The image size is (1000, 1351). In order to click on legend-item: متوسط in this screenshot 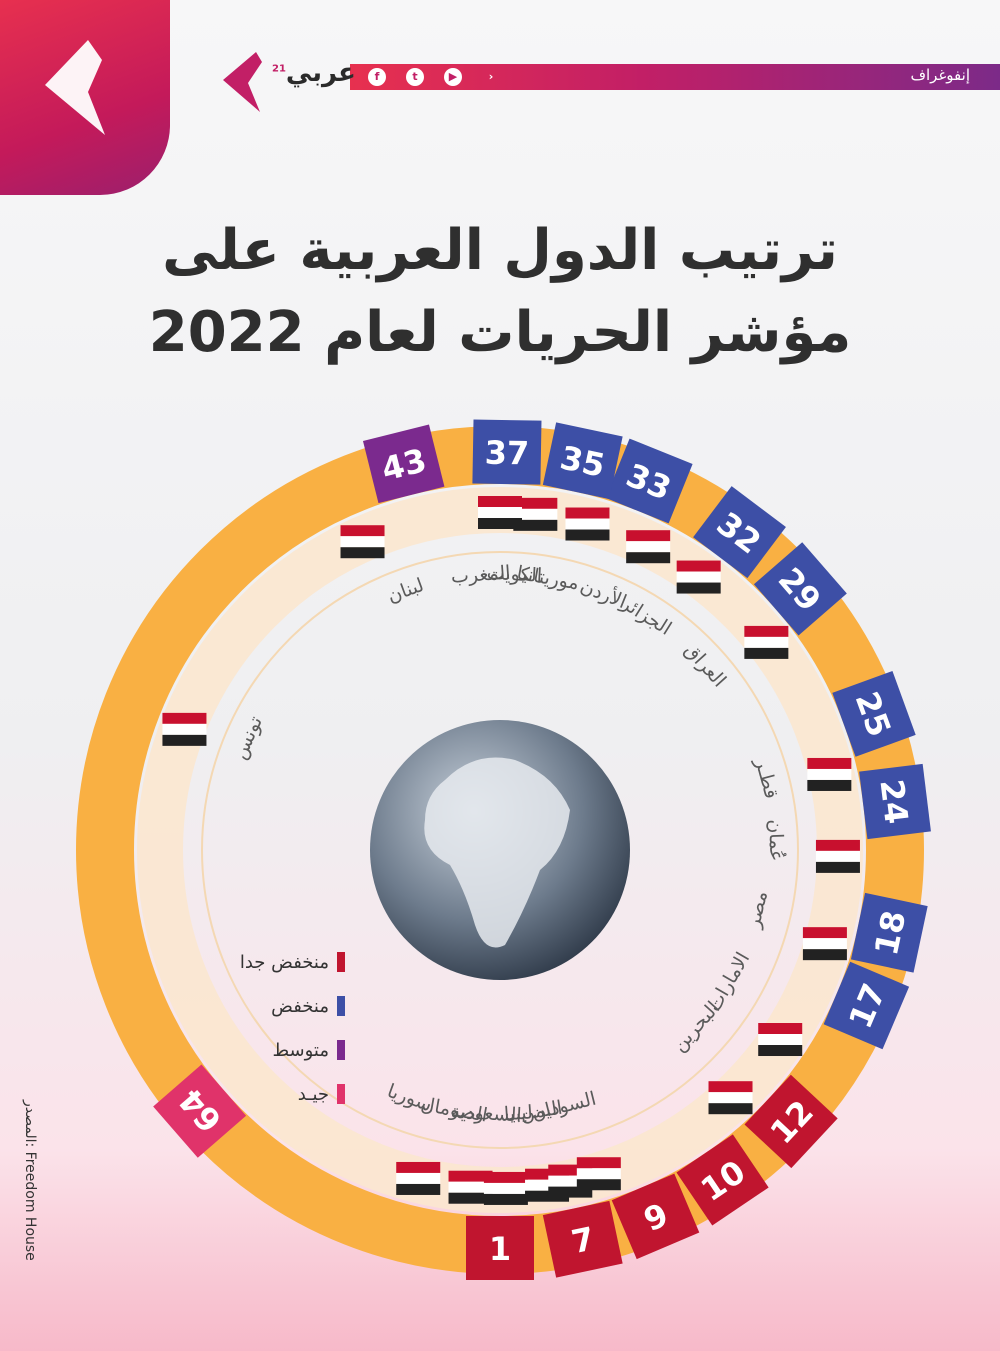, I will do `click(285, 1050)`.